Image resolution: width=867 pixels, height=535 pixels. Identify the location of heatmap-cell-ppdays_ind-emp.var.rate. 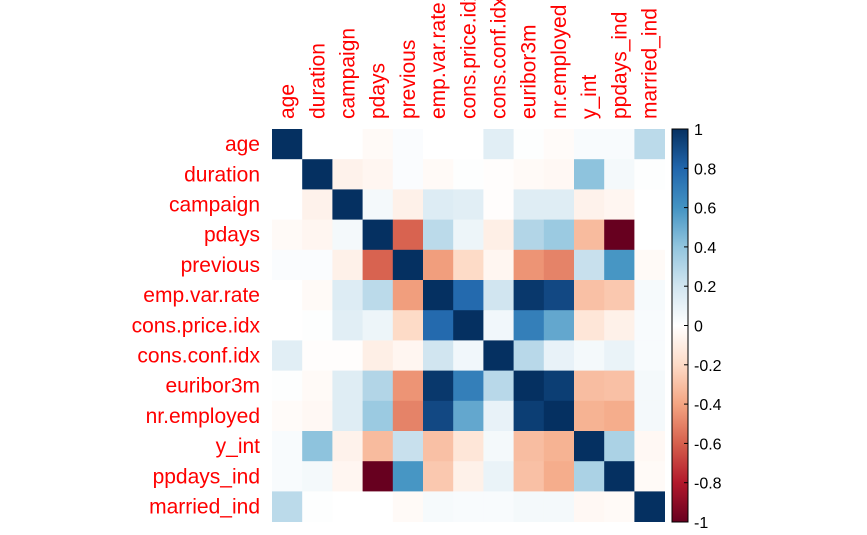
(438, 476).